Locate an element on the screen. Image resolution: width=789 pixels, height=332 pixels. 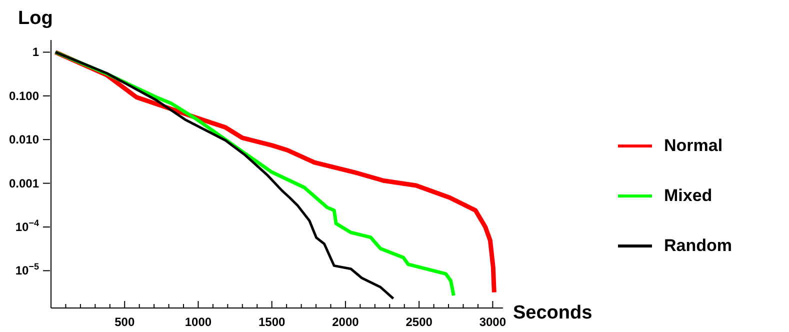
y-tick-label: 10$^{−4}$ is located at coordinates (27, 226).